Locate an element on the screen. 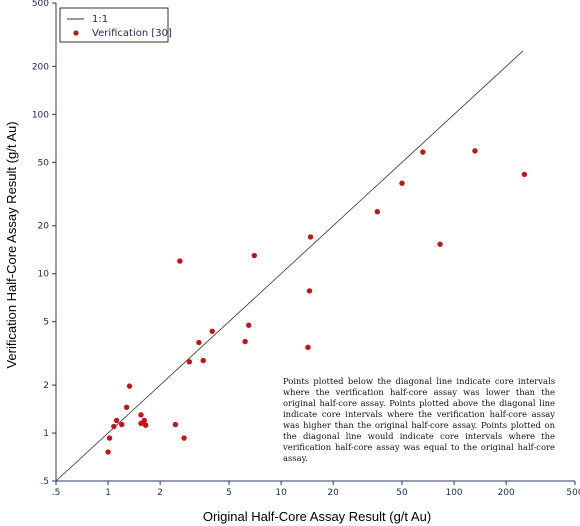 The image size is (580, 526). x-tick-label: 100 is located at coordinates (453, 493).